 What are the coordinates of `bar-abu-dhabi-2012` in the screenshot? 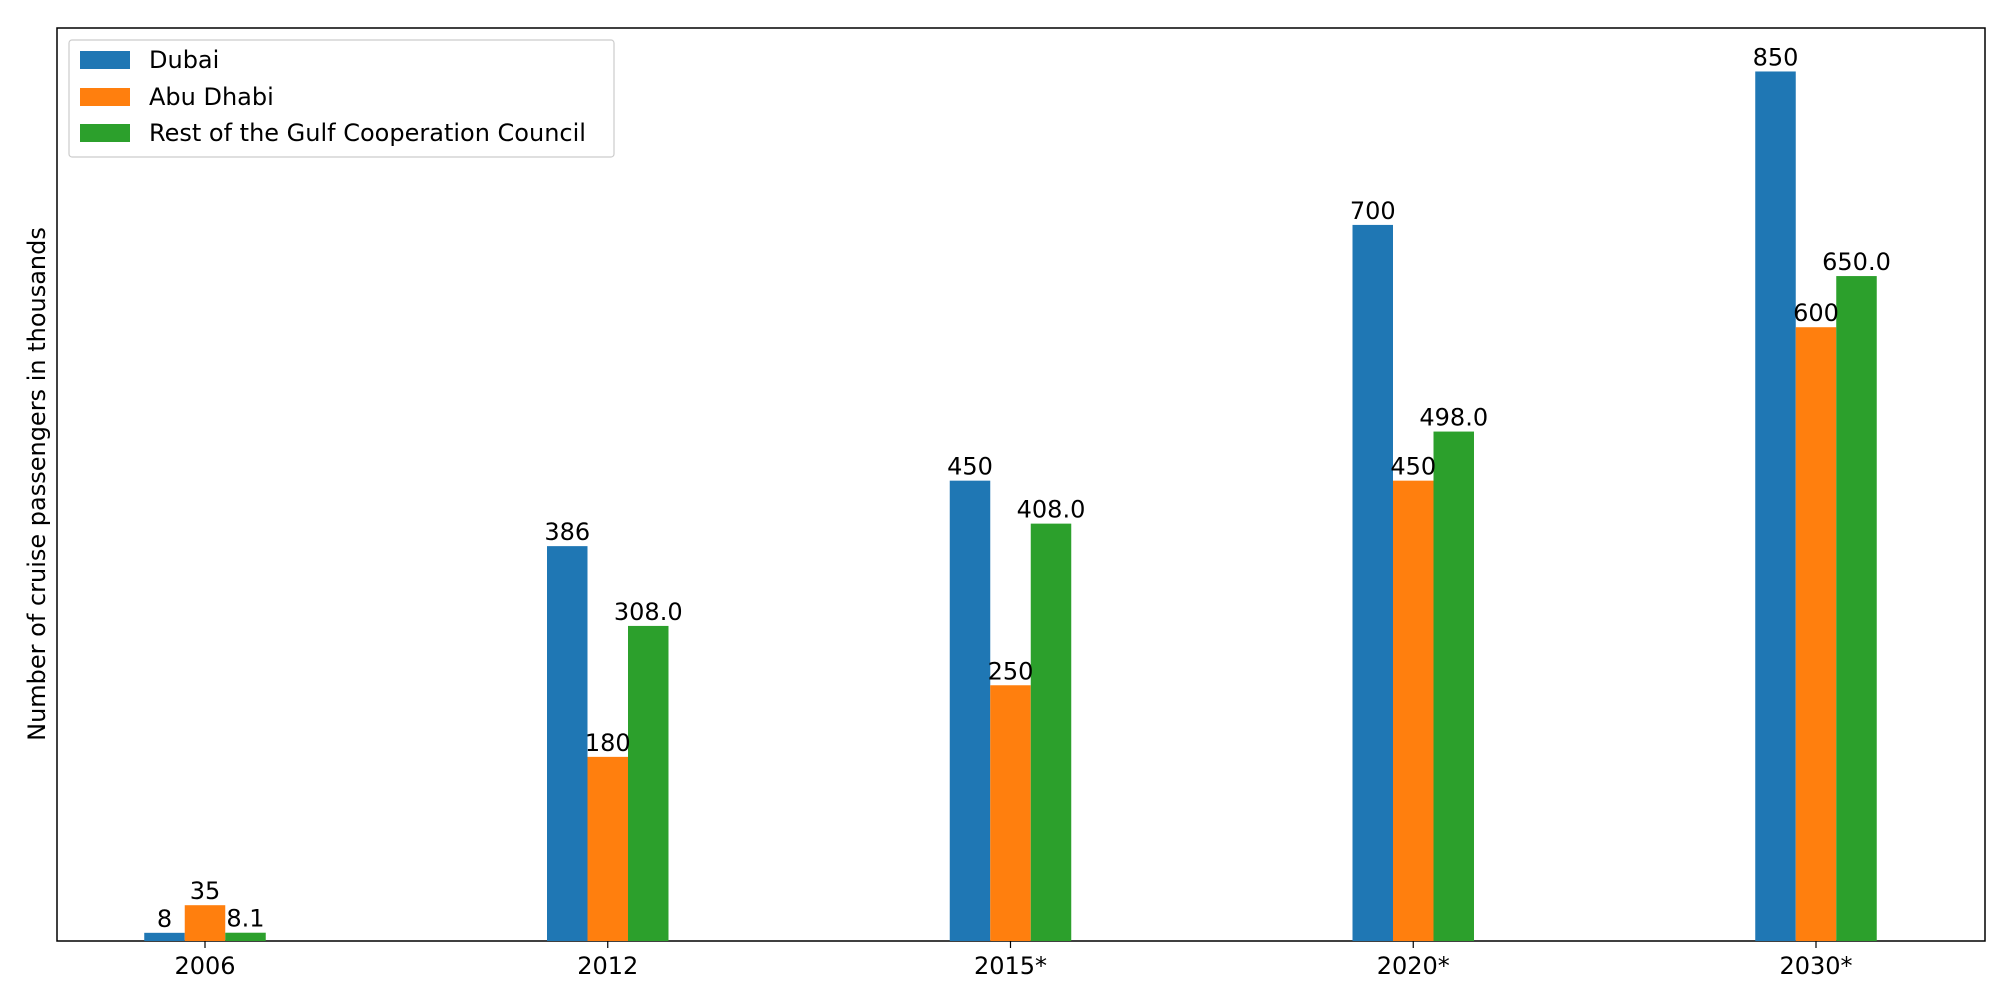 It's located at (607, 848).